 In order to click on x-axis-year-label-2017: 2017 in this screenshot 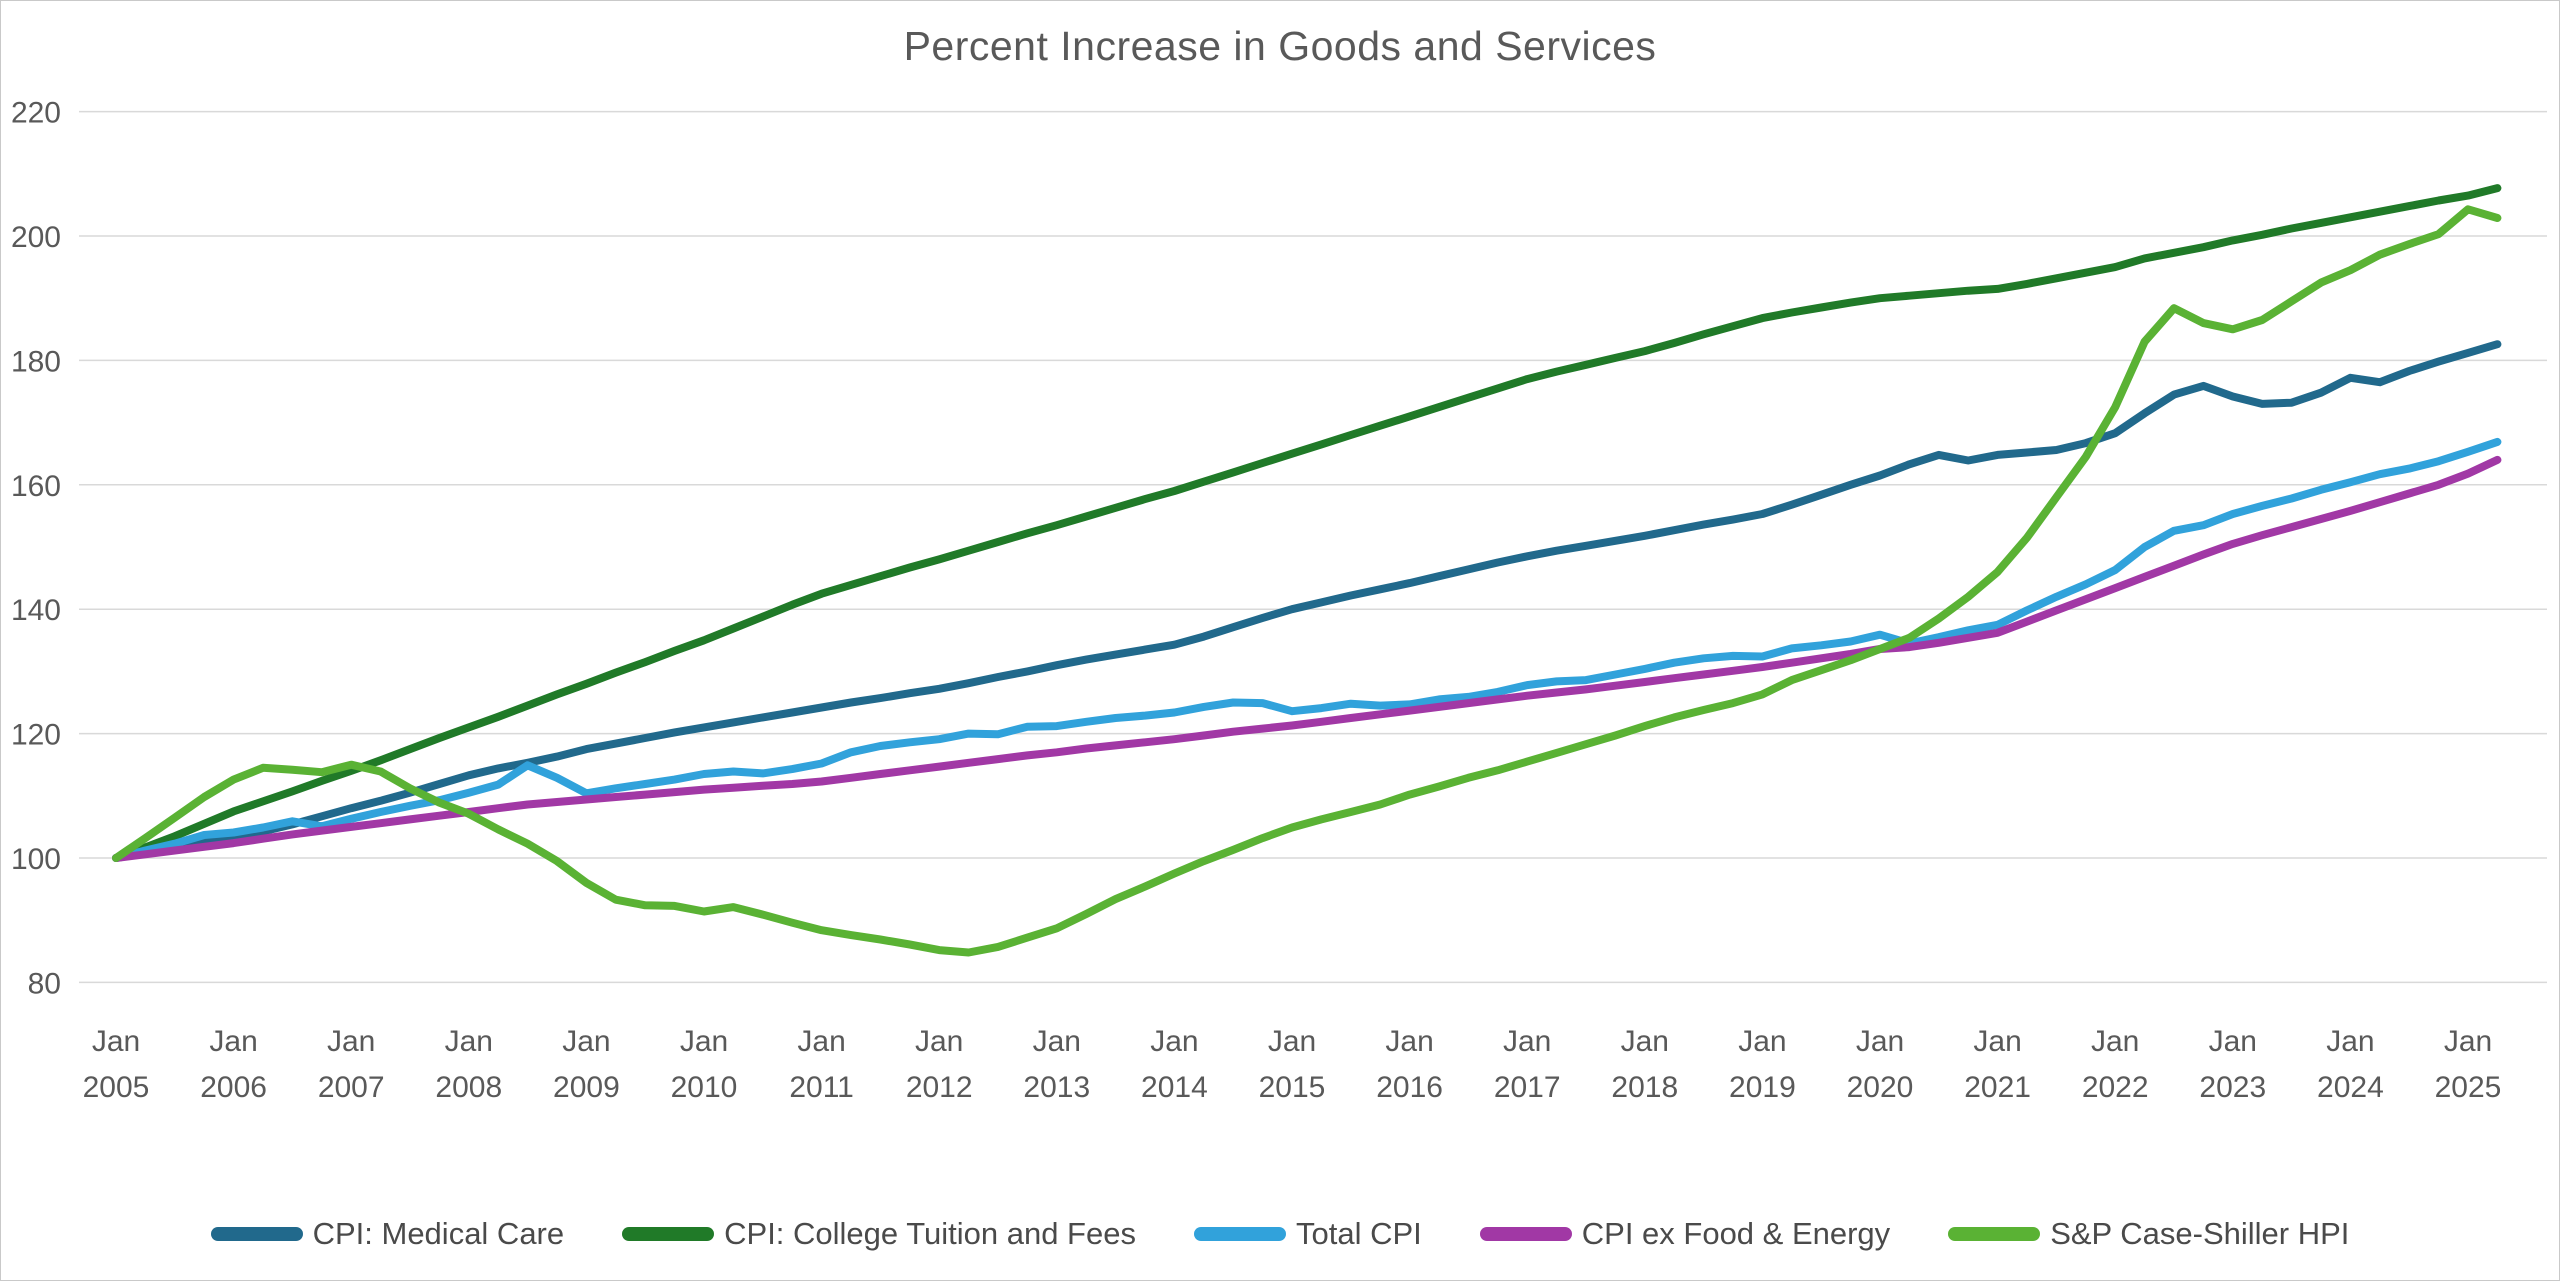, I will do `click(1527, 1087)`.